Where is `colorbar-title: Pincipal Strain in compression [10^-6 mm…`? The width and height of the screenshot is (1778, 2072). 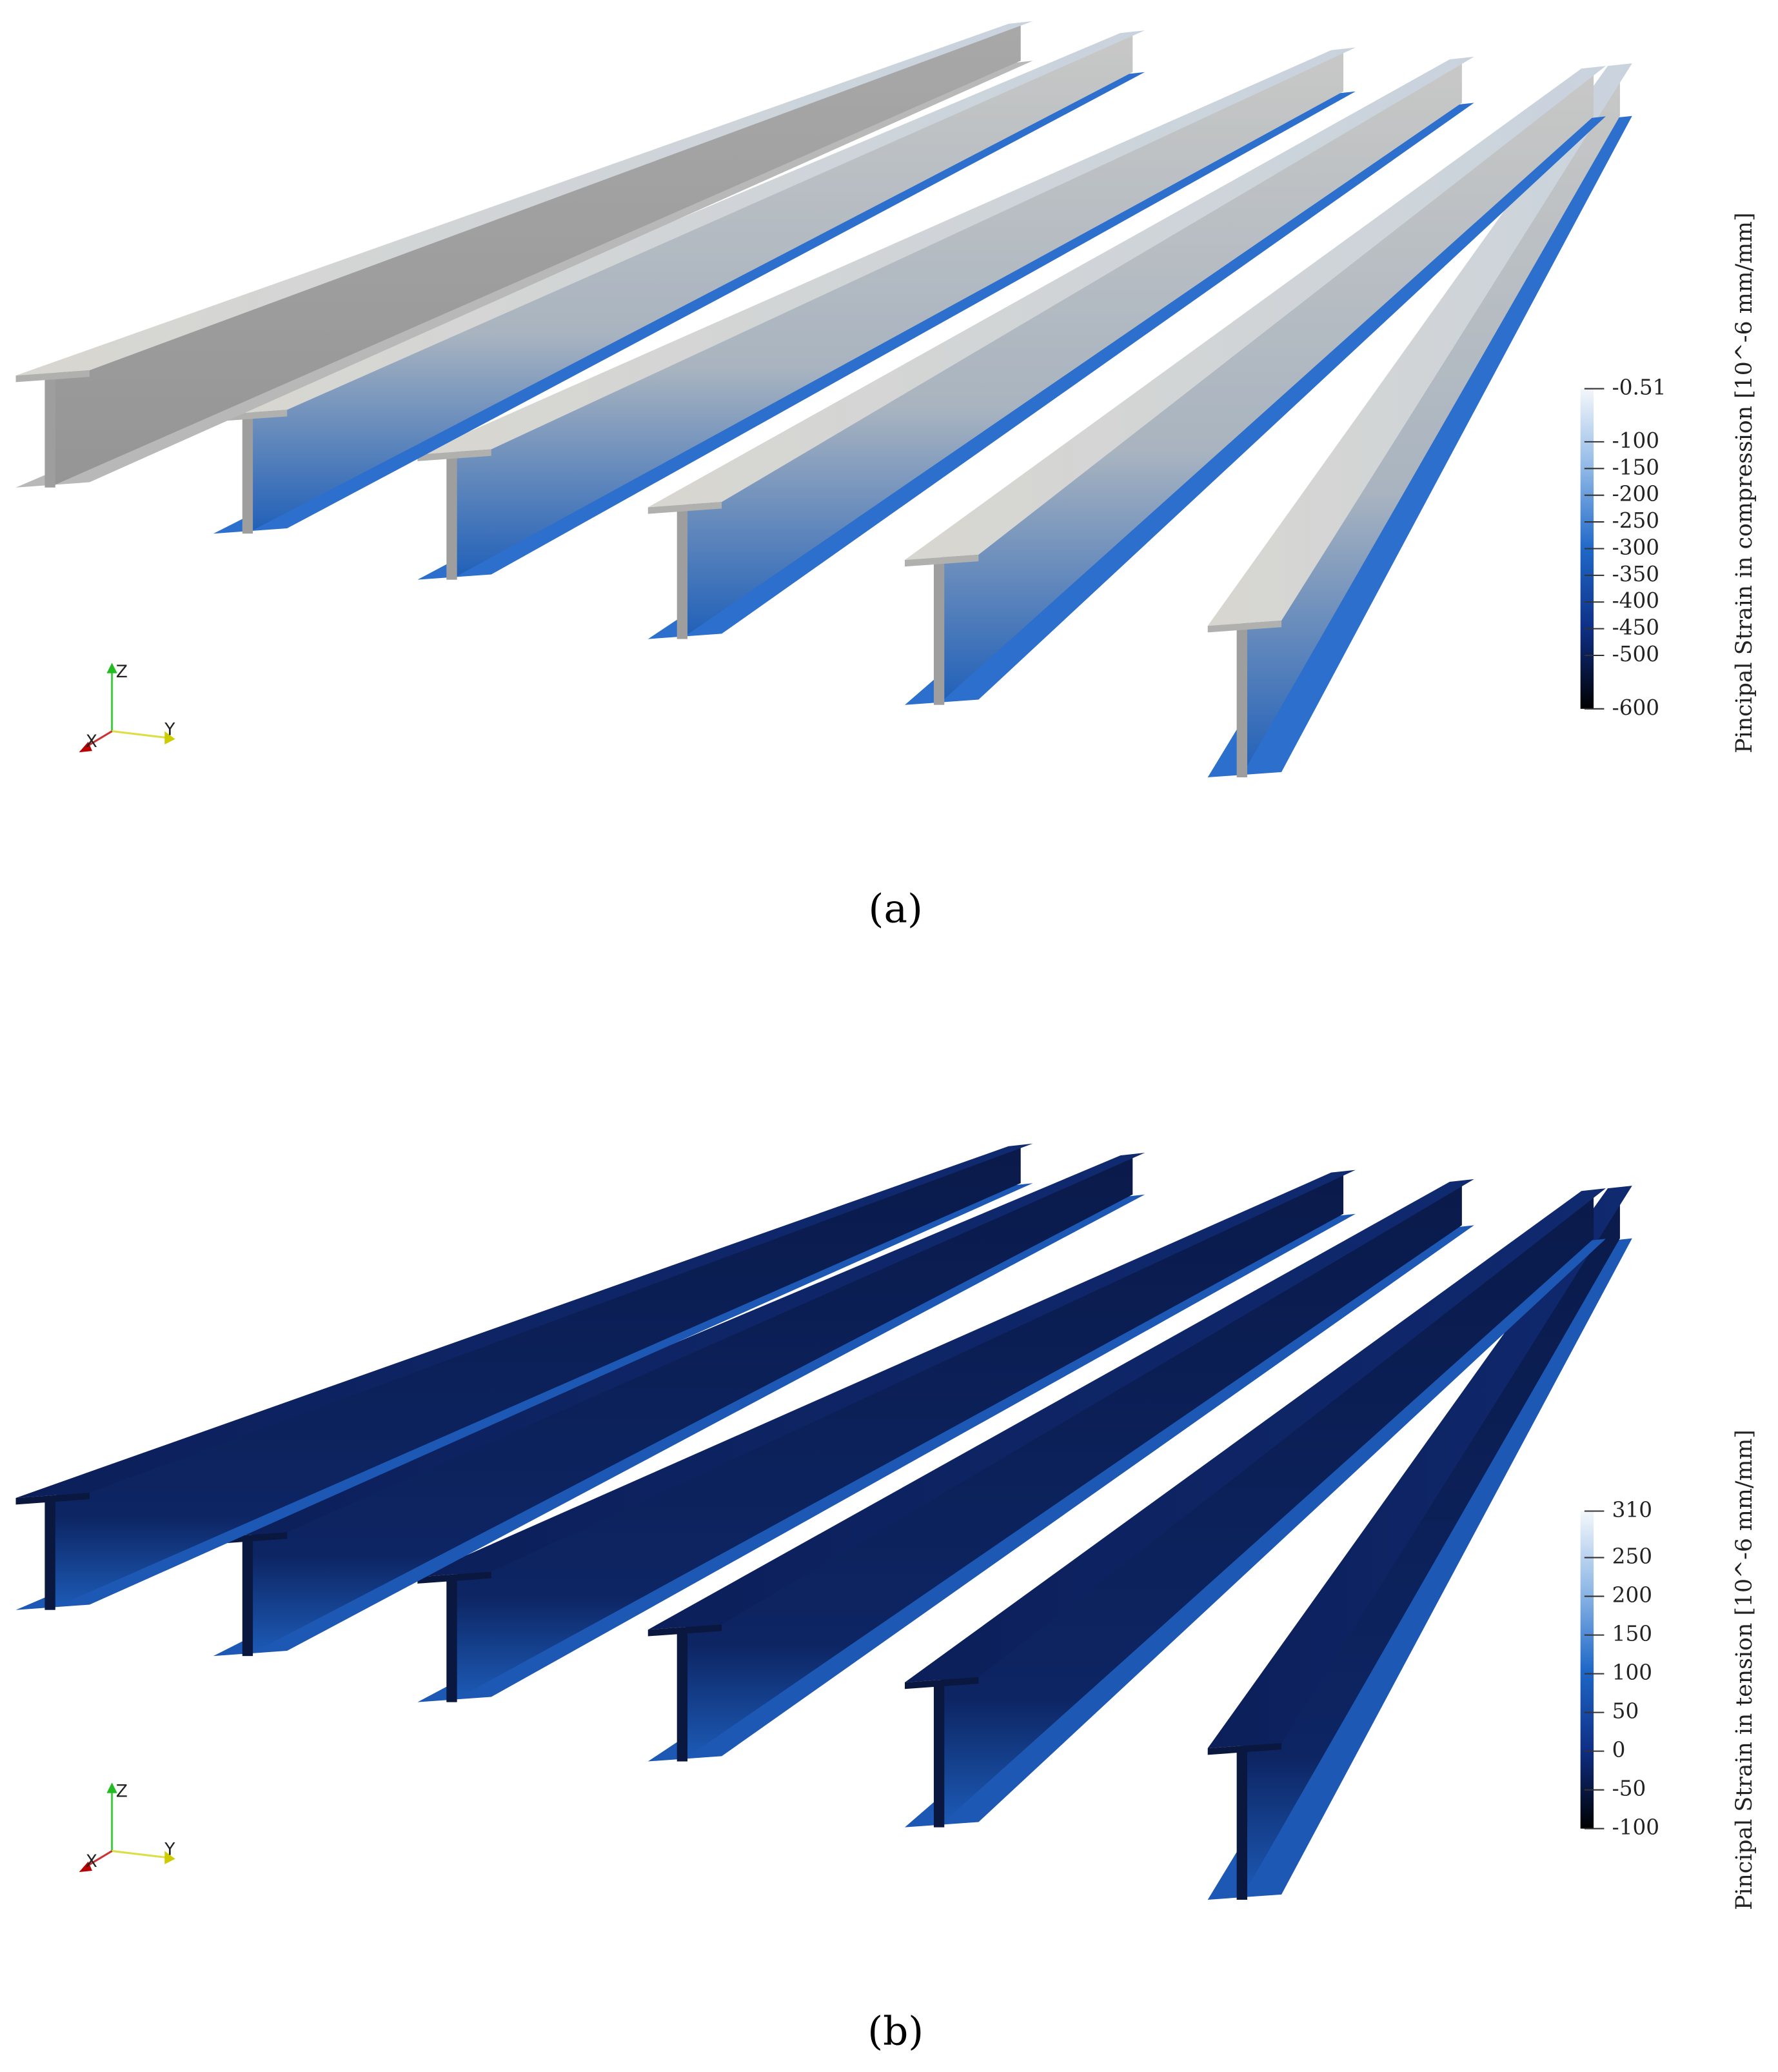 colorbar-title: Pincipal Strain in compression [10^-6 mm… is located at coordinates (1744, 482).